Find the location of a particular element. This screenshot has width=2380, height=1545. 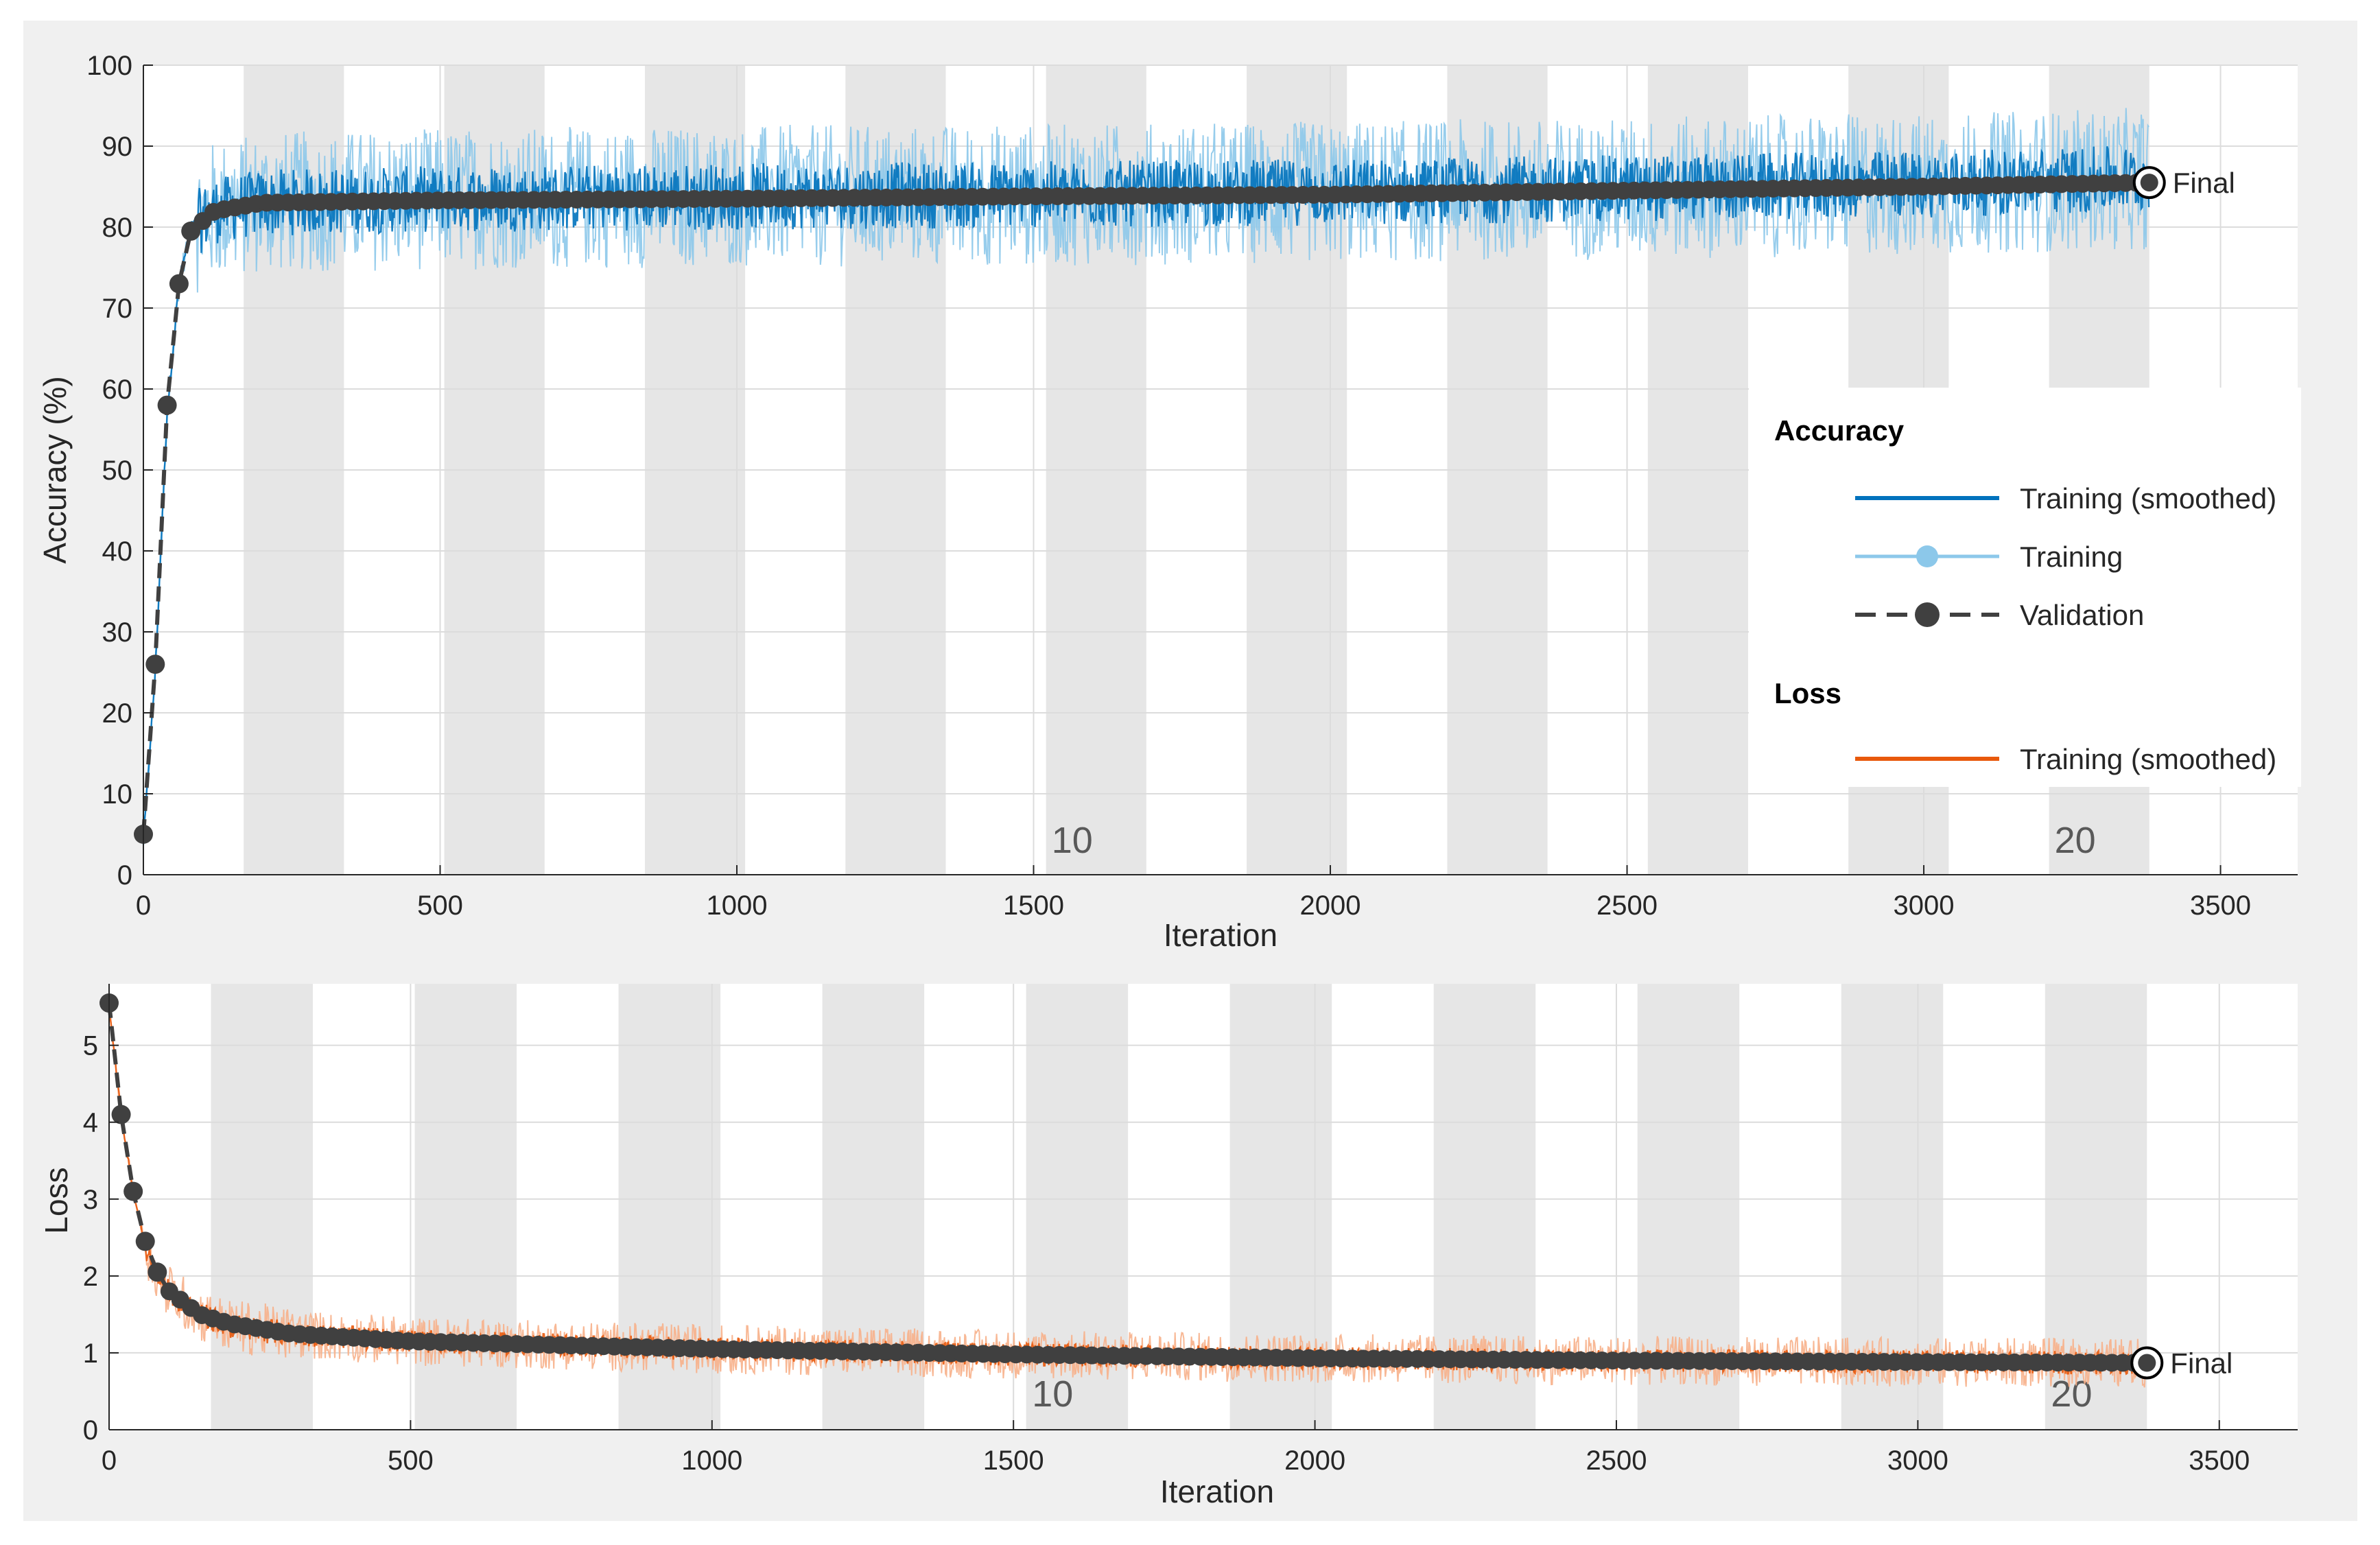

acc-y-tick-label: 0 is located at coordinates (124, 875).